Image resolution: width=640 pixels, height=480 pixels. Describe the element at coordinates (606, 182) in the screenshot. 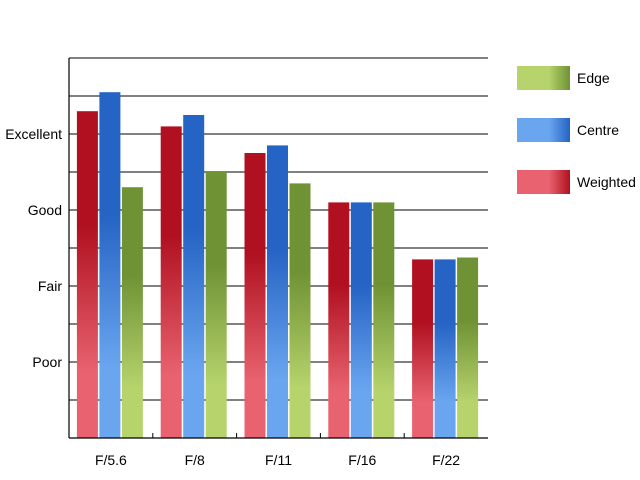

I see `legend-label-weighted: Weighted` at that location.